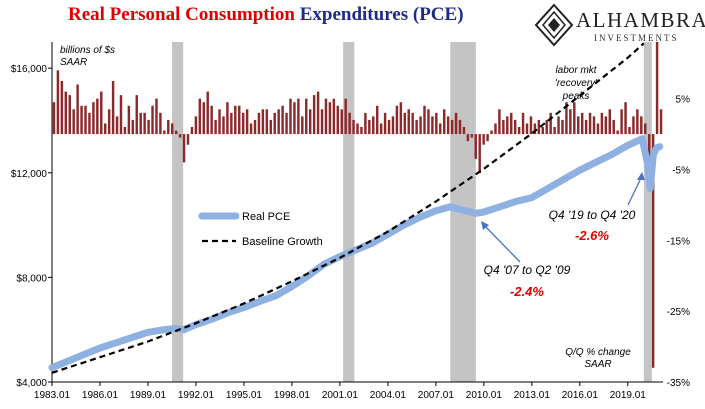  I want to click on legend-real-pce-label: Real PCE, so click(266, 217).